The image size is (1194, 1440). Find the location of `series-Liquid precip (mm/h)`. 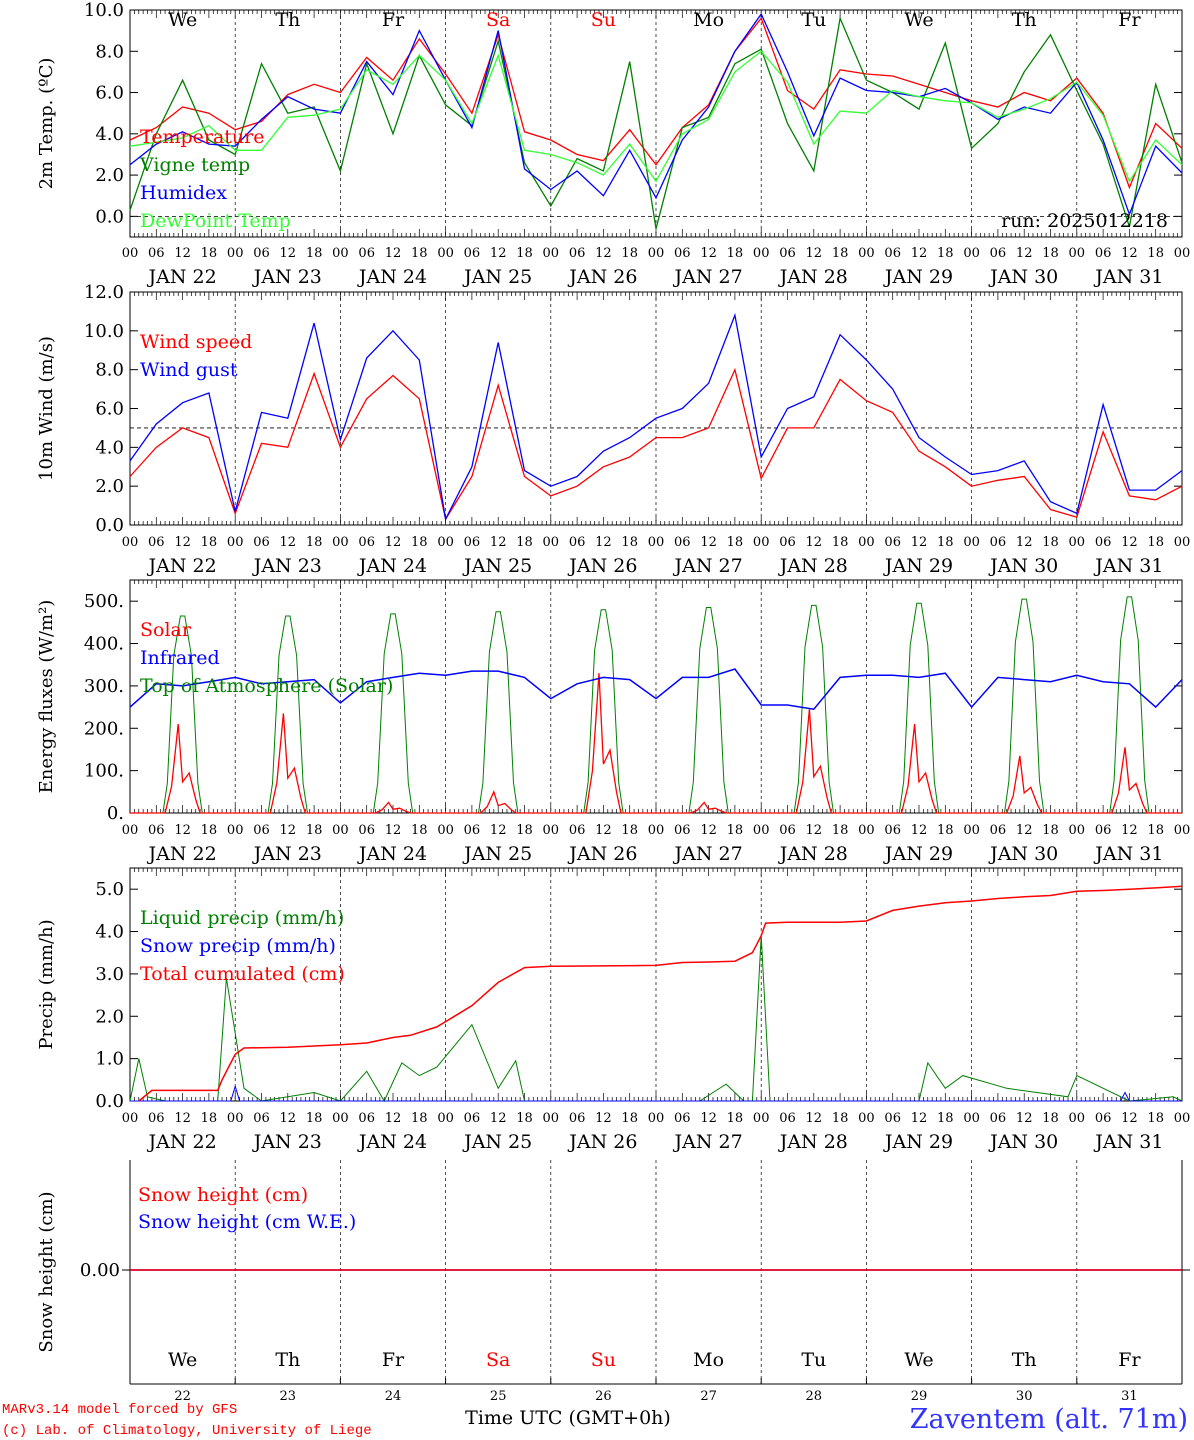

series-Liquid precip (mm/h) is located at coordinates (656, 1019).